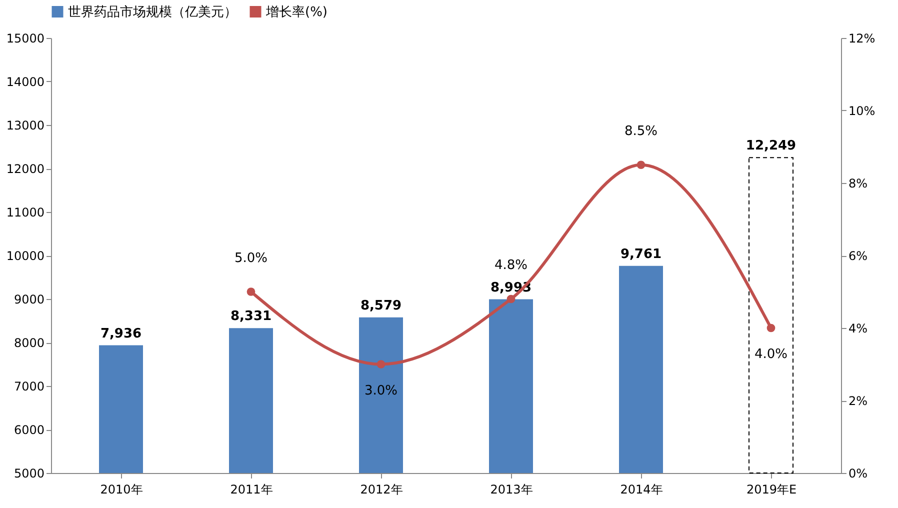 Image resolution: width=898 pixels, height=508 pixels. What do you see at coordinates (641, 131) in the screenshot?
I see `data-label: 8.5%` at bounding box center [641, 131].